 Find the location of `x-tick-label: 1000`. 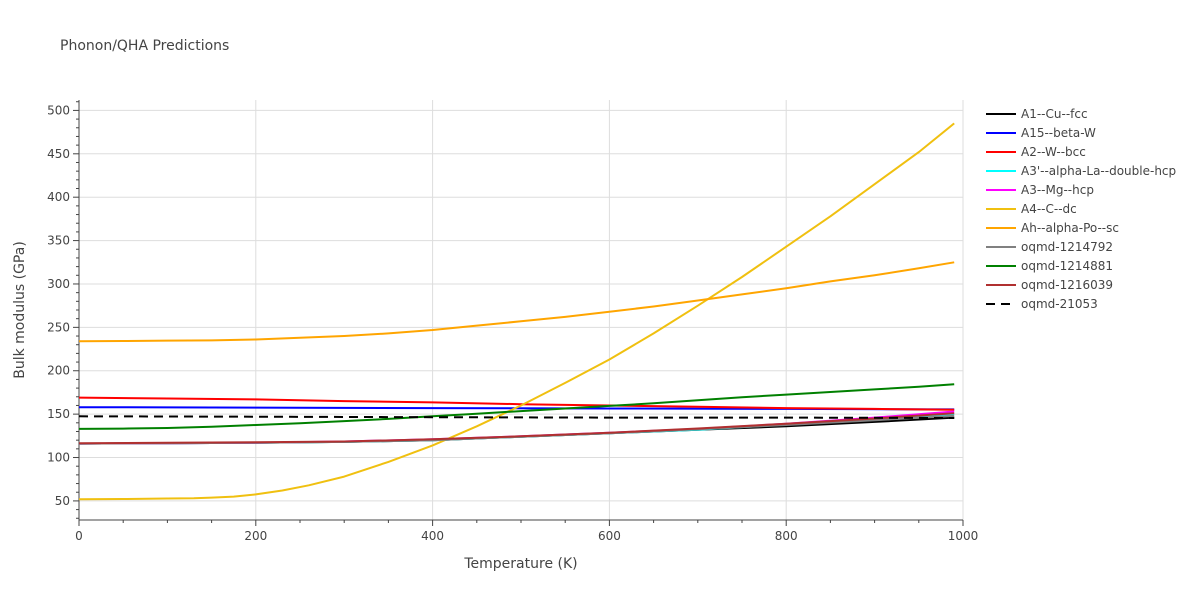

x-tick-label: 1000 is located at coordinates (963, 536).